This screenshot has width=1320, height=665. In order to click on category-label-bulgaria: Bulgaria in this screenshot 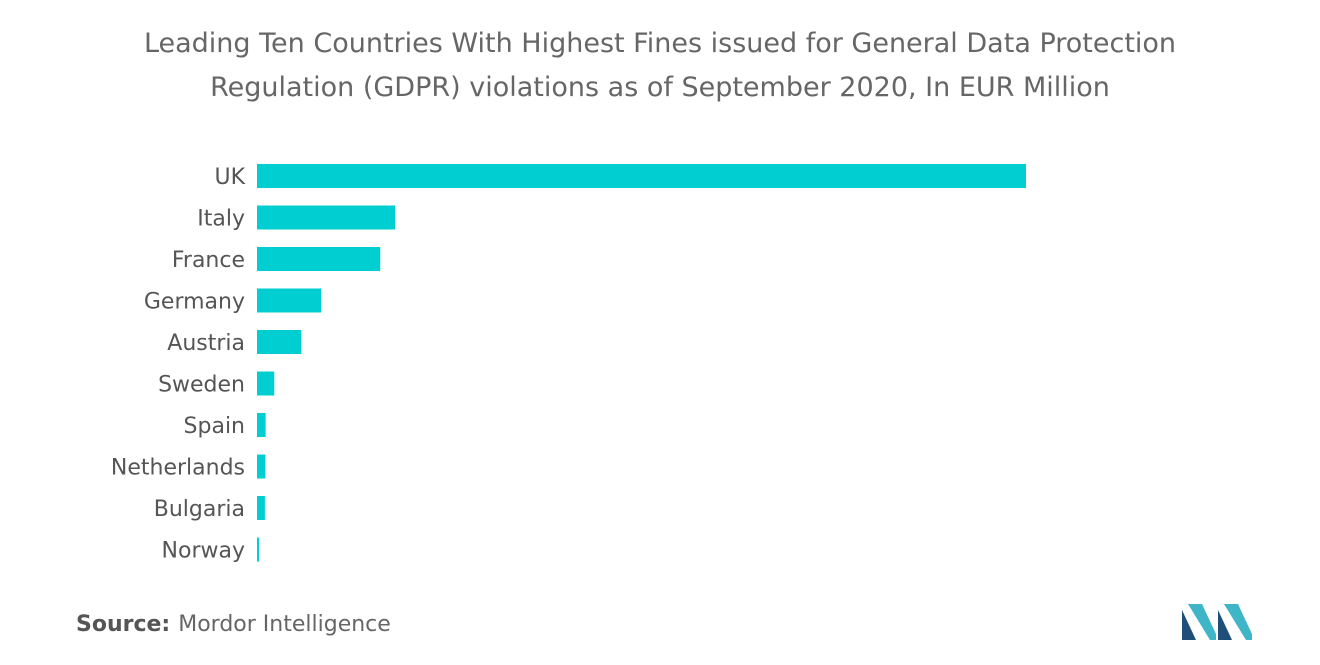, I will do `click(199, 509)`.